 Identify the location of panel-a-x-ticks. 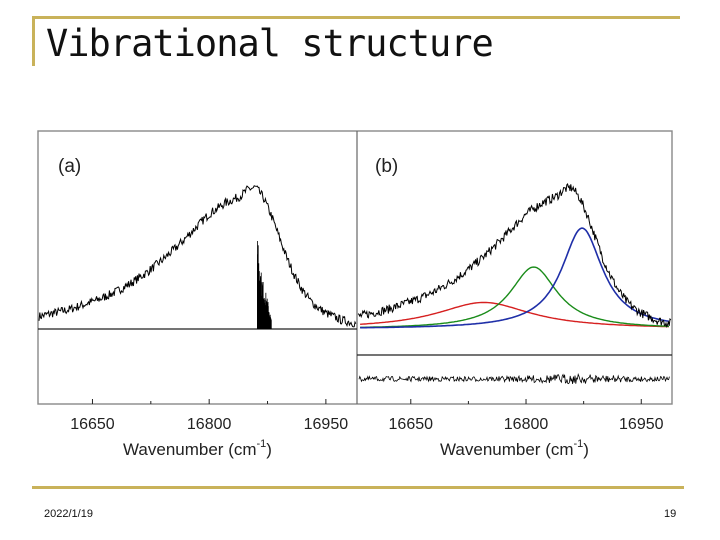
(209, 401).